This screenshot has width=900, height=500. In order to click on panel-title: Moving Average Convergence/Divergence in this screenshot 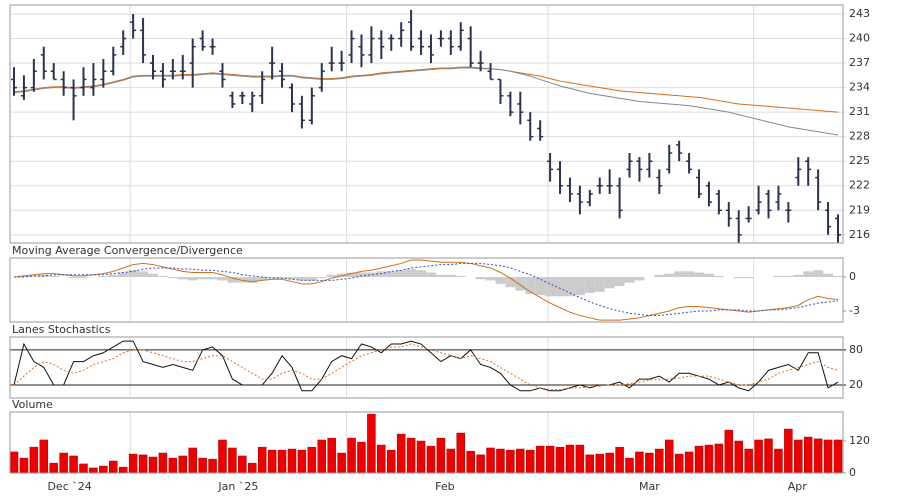, I will do `click(127, 250)`.